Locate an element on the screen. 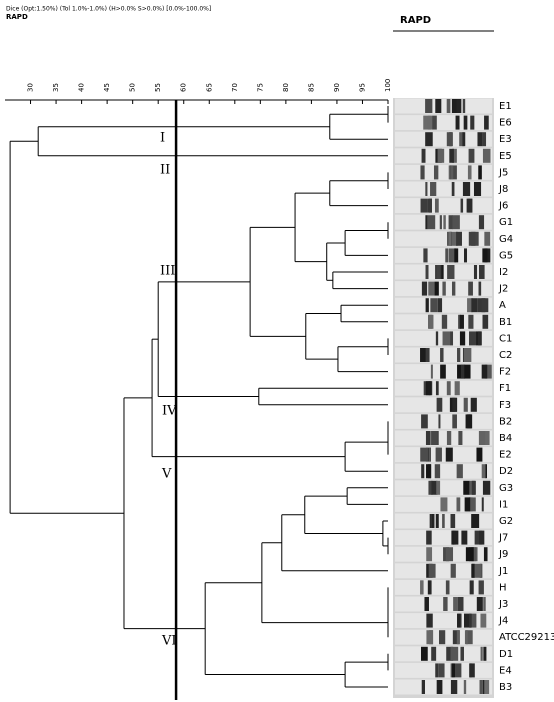  x-tick-label: 100 is located at coordinates (388, 85).